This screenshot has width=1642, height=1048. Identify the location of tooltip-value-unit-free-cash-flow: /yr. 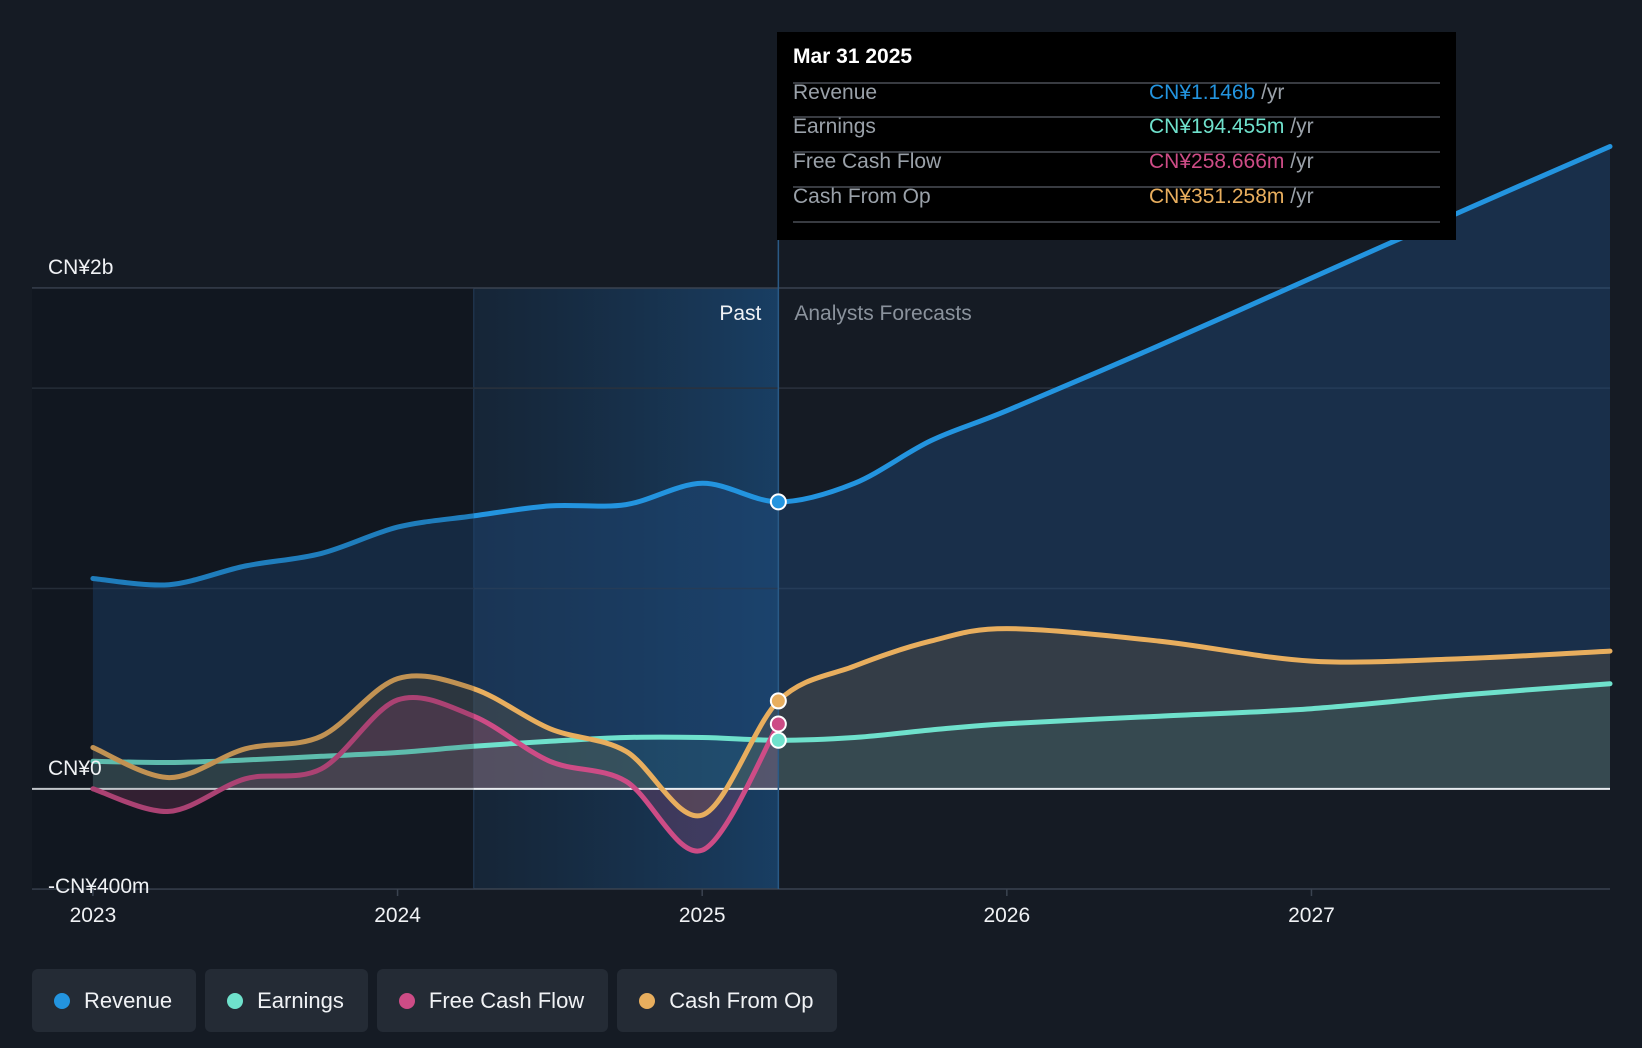
(1298, 161).